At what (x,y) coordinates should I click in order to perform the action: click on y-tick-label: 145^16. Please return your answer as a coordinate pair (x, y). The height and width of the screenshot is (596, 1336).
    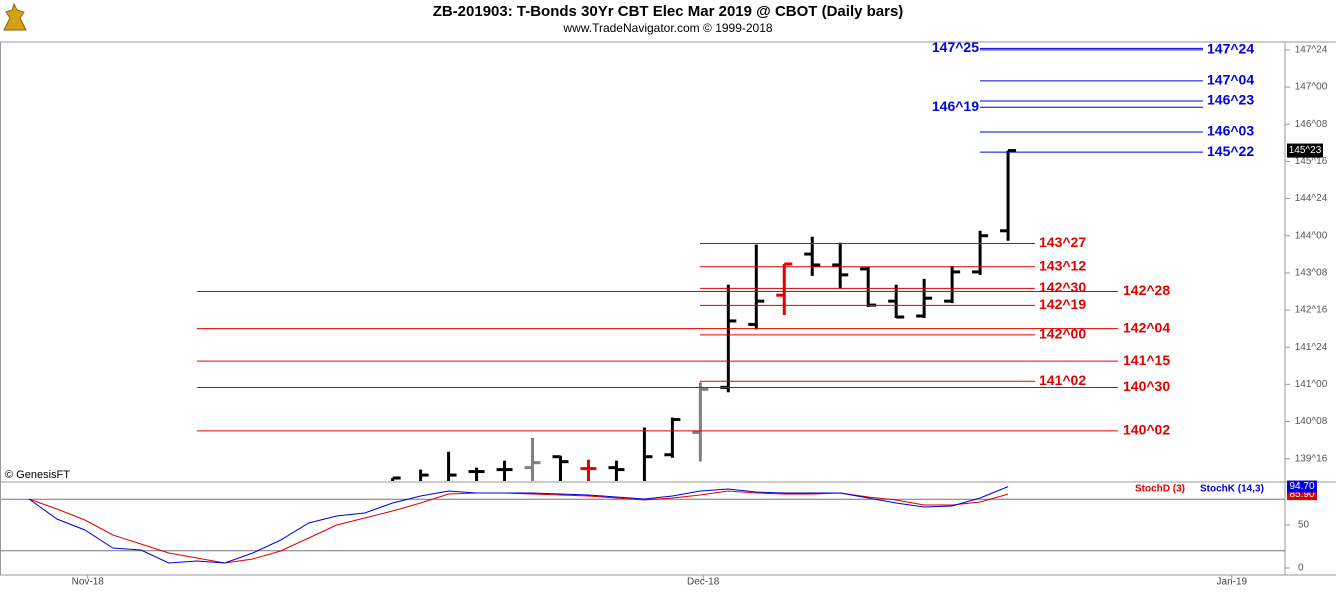
    Looking at the image, I should click on (1311, 161).